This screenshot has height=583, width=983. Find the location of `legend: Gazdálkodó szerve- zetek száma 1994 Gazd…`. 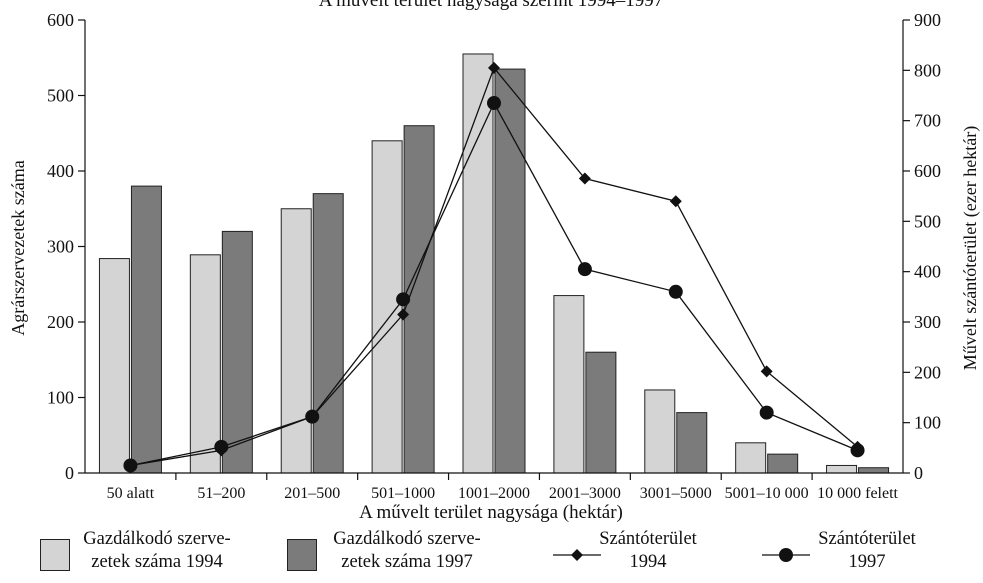

legend: Gazdálkodó szerve- zetek száma 1994 Gazd… is located at coordinates (491, 555).